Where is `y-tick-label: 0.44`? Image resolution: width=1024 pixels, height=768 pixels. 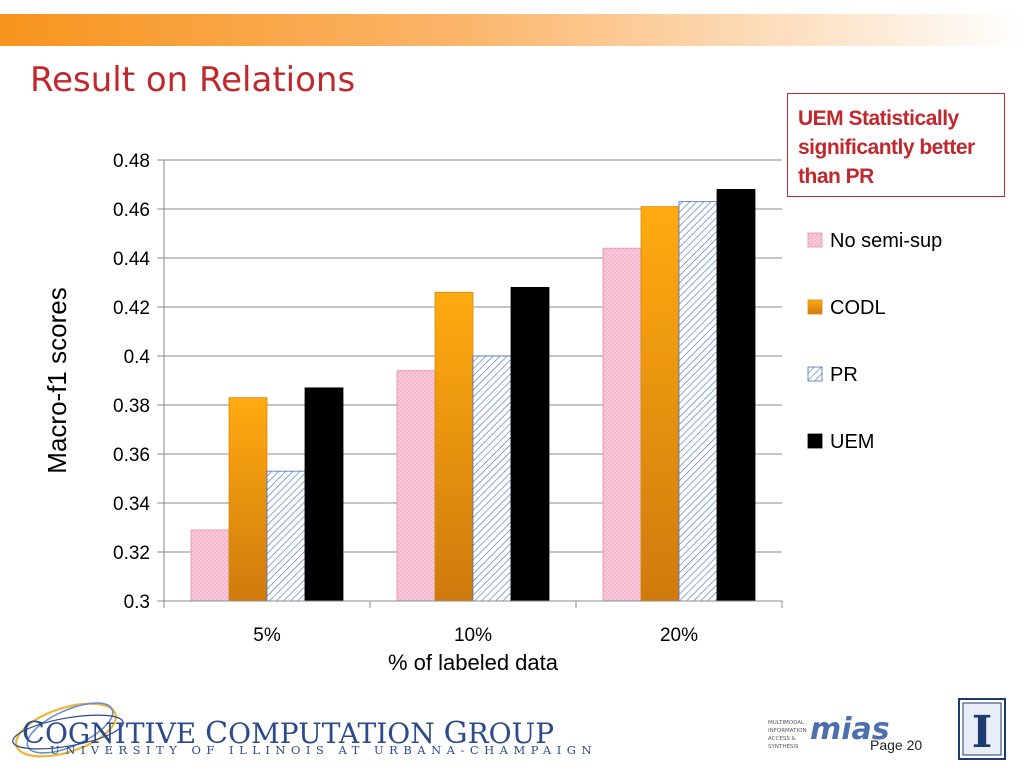
y-tick-label: 0.44 is located at coordinates (131, 259).